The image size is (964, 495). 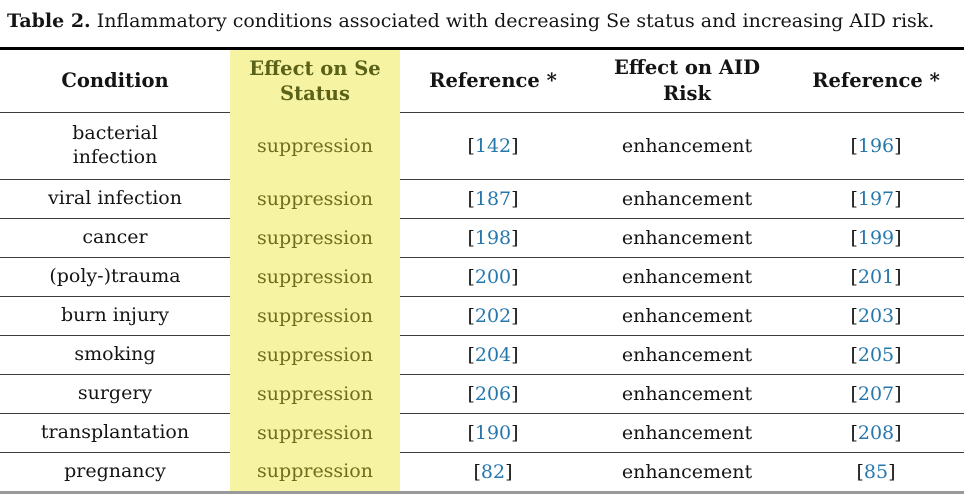 I want to click on se-reference-cell: [200], so click(x=493, y=277).